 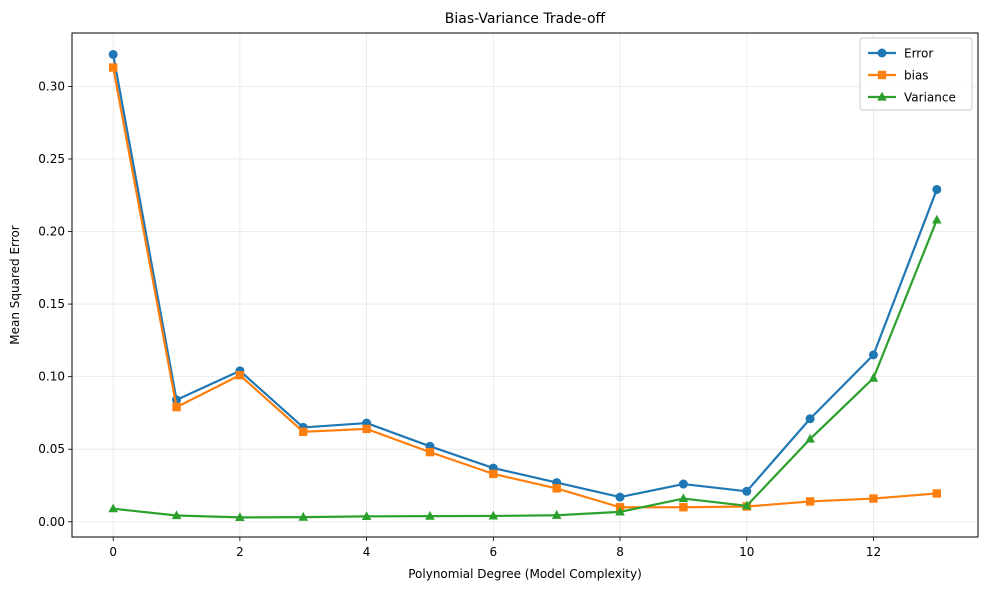 I want to click on y-tick-label: 0.05, so click(x=51, y=449).